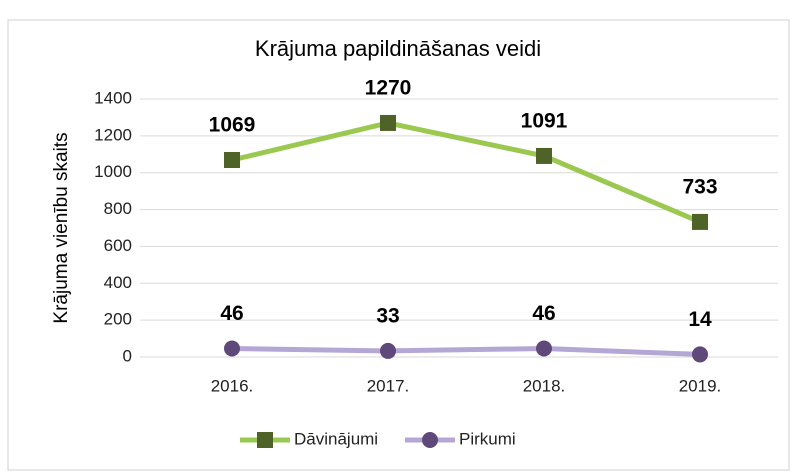 Image resolution: width=796 pixels, height=474 pixels. I want to click on data-label: 1270, so click(388, 88).